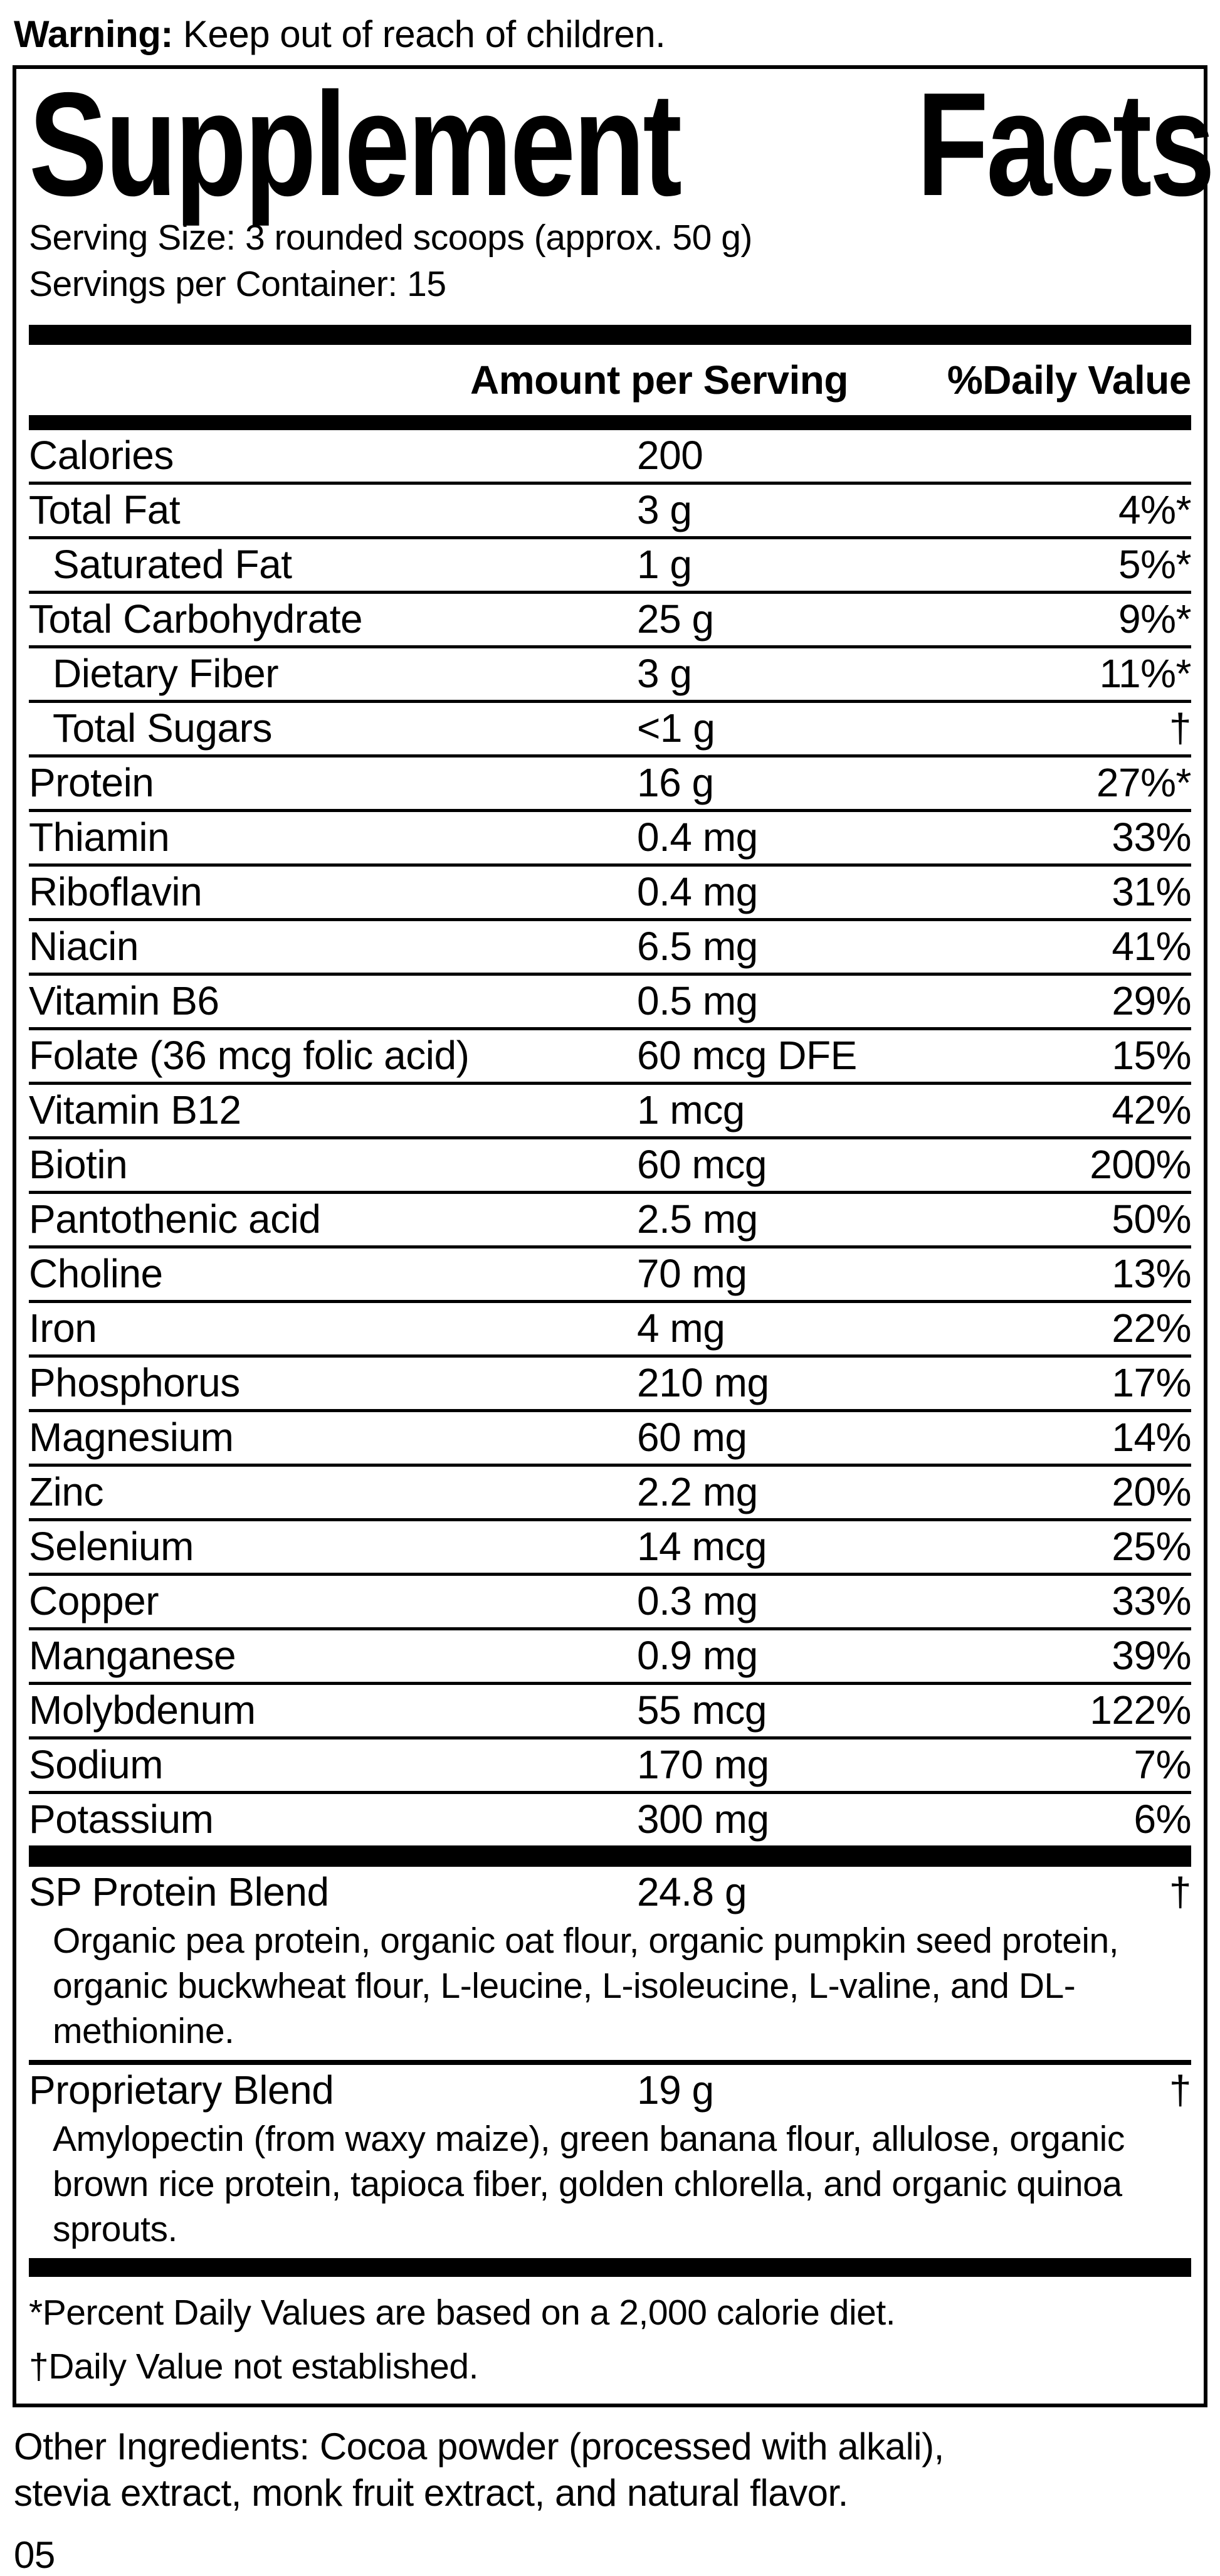 The height and width of the screenshot is (2576, 1220). I want to click on nutrient-row: Niacin 6.5 mg 41%, so click(610, 948).